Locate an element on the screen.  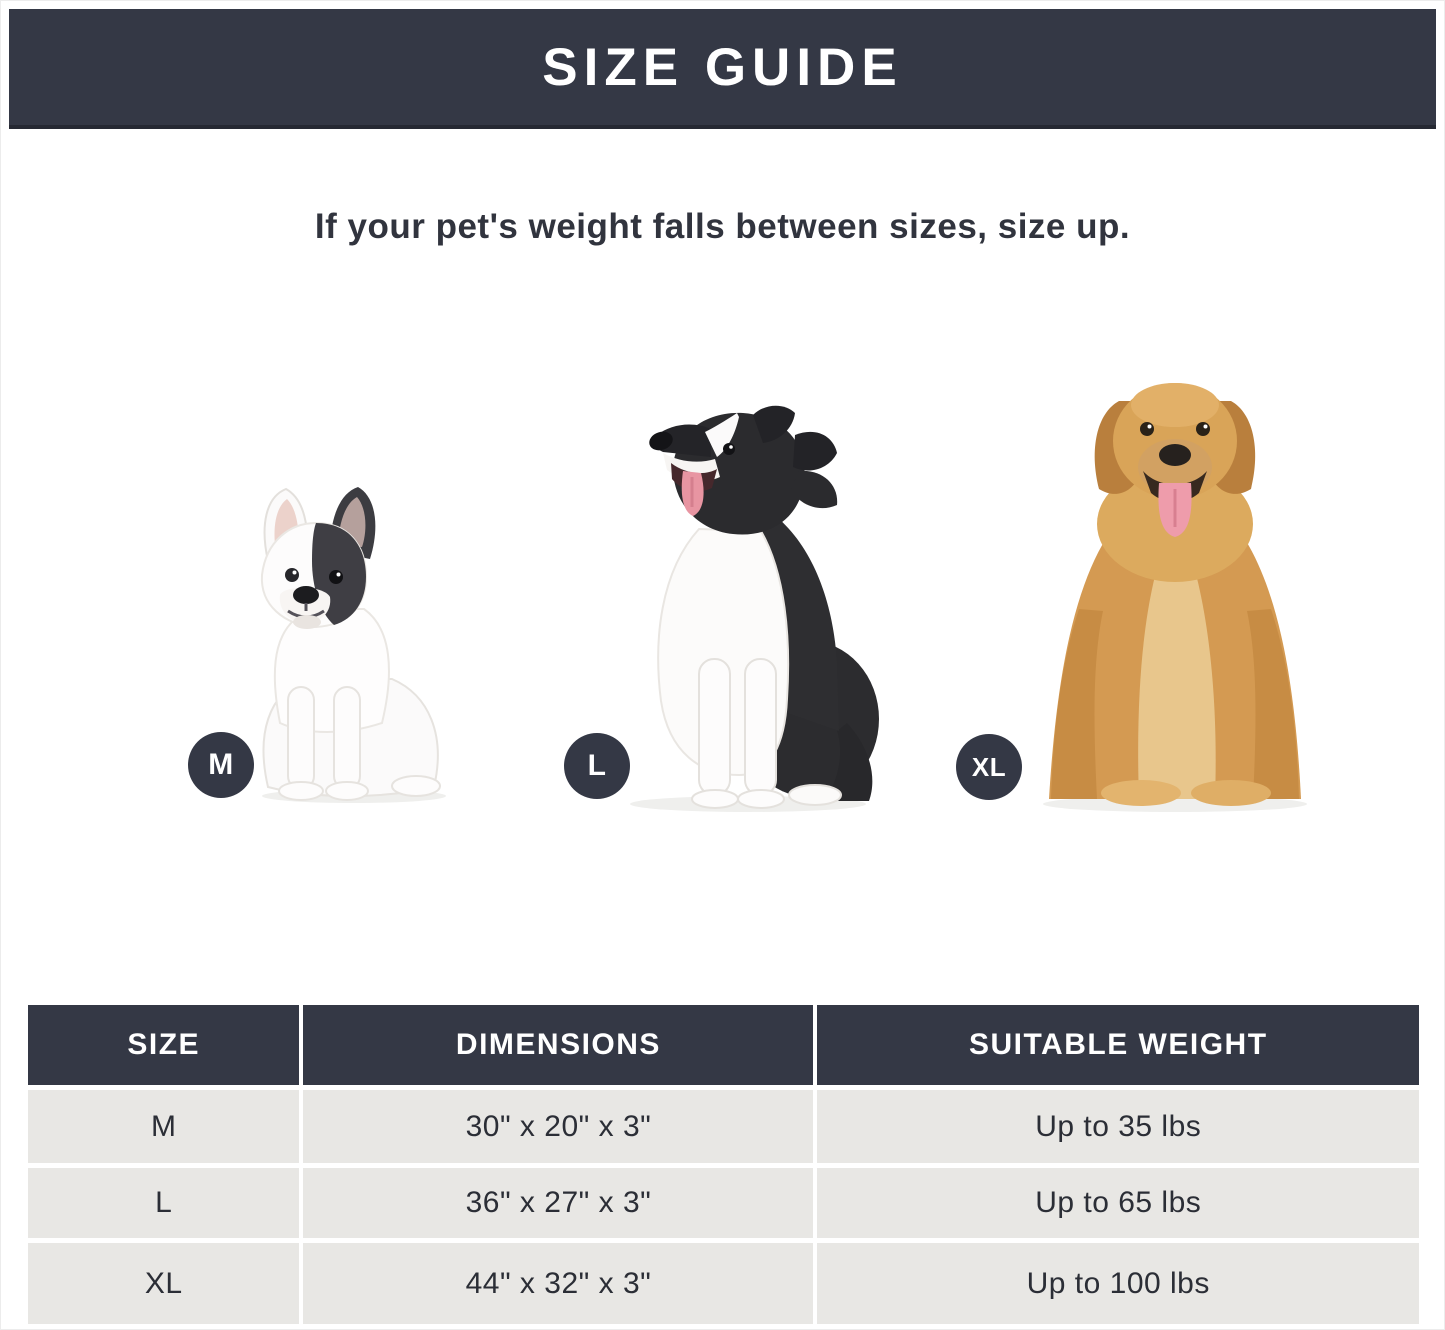
table-header-dimensions: DIMENSIONS is located at coordinates (558, 1045).